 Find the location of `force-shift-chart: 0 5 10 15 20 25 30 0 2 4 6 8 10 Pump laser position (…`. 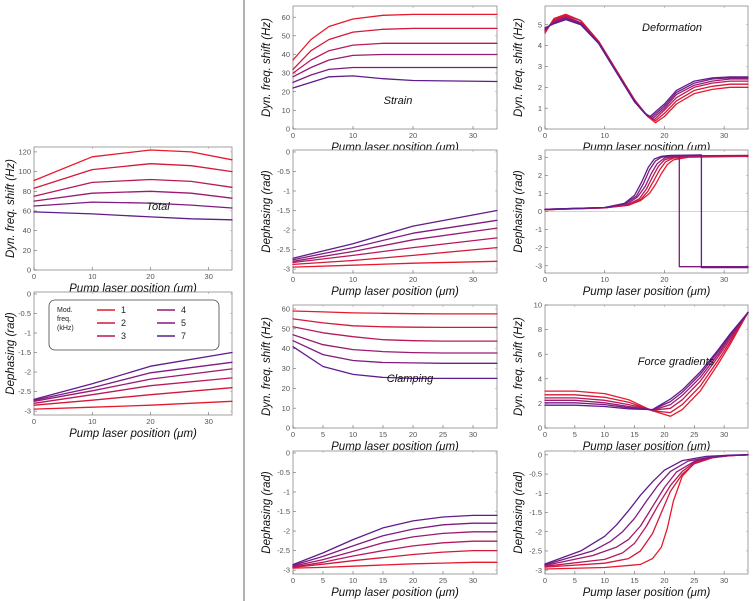

force-shift-chart: 0 5 10 15 20 25 30 0 2 4 6 8 10 Pump laser position (… is located at coordinates (631, 377).